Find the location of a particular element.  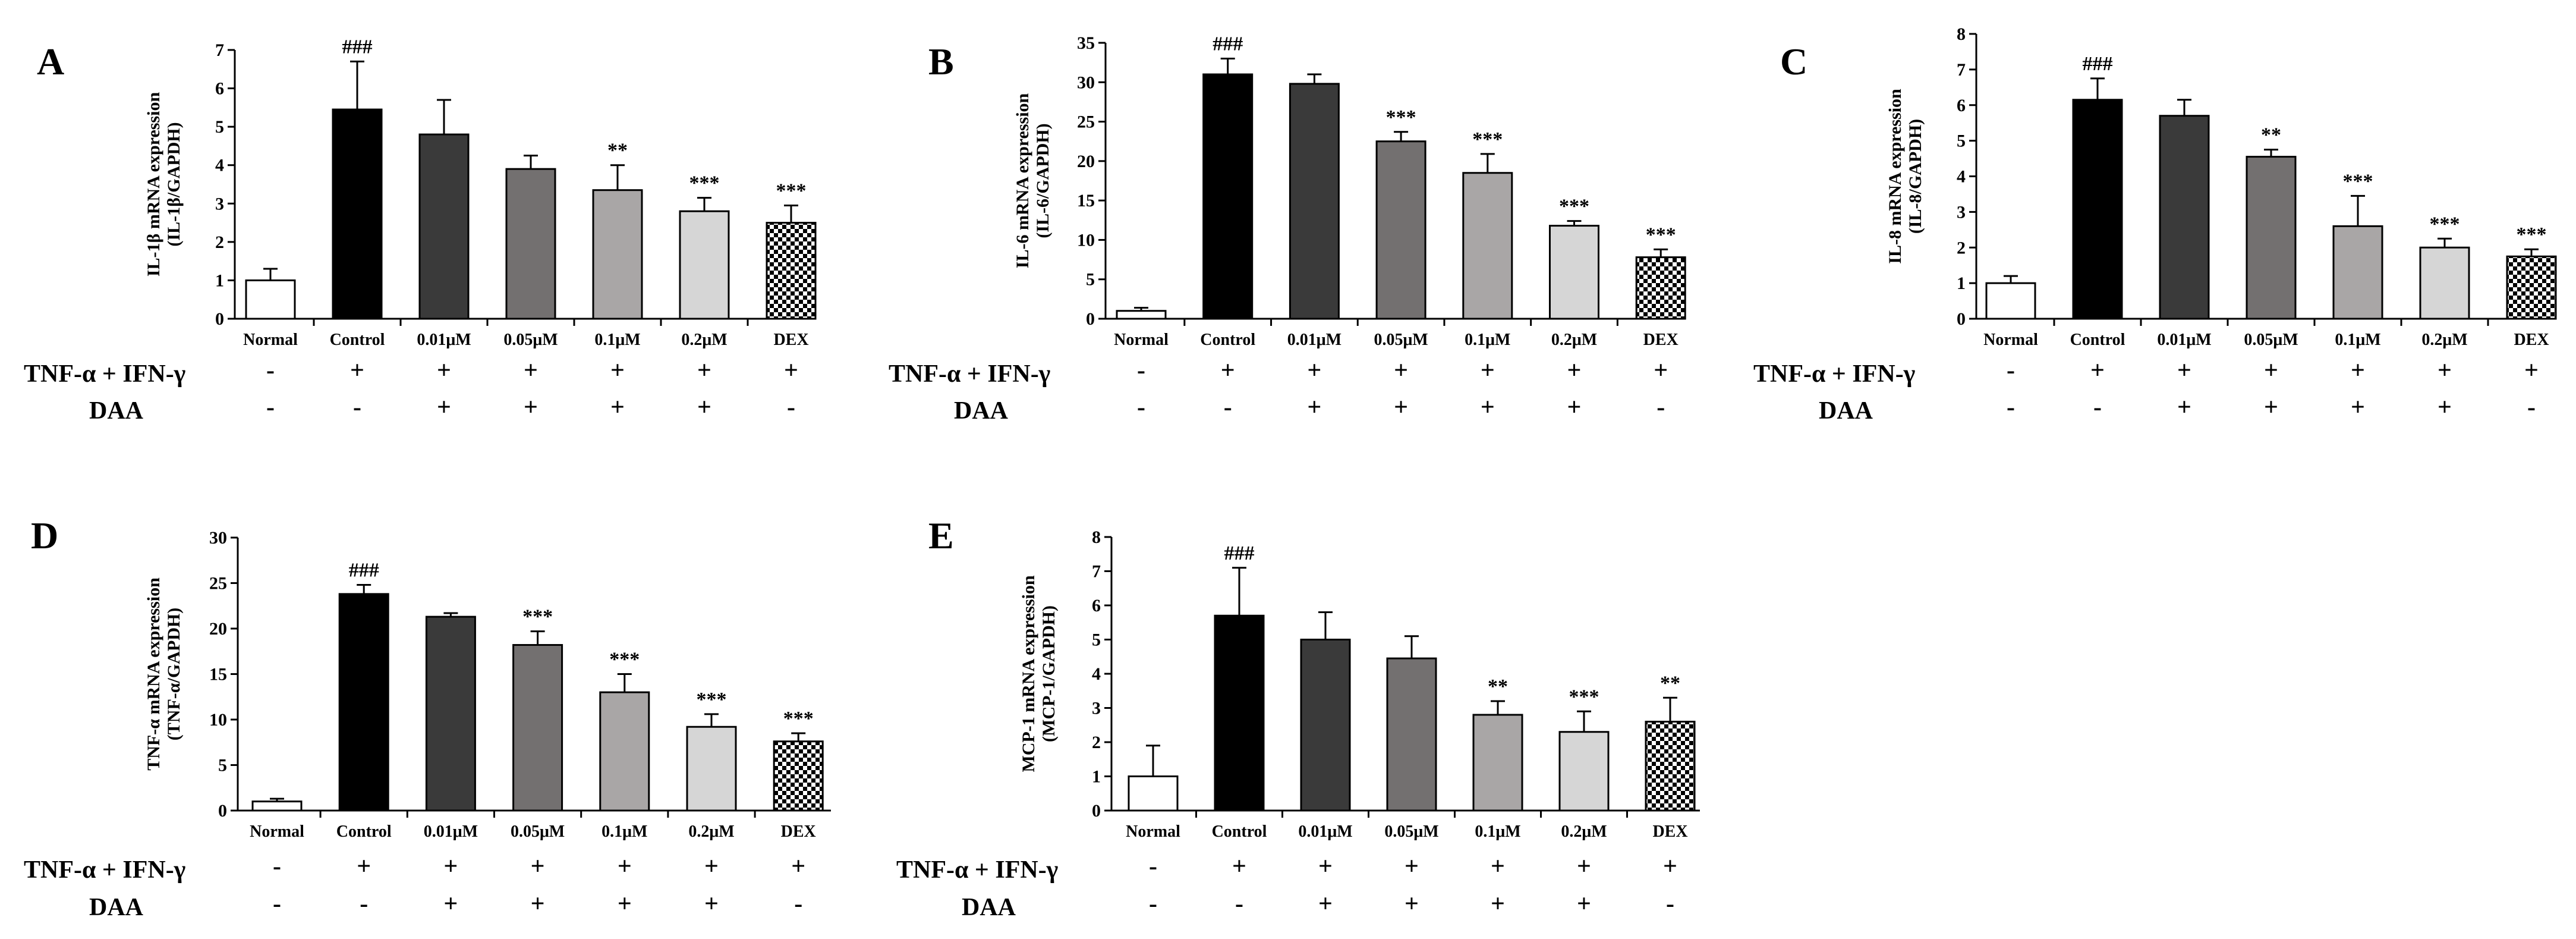

y-tick-label: 1 is located at coordinates (219, 280).